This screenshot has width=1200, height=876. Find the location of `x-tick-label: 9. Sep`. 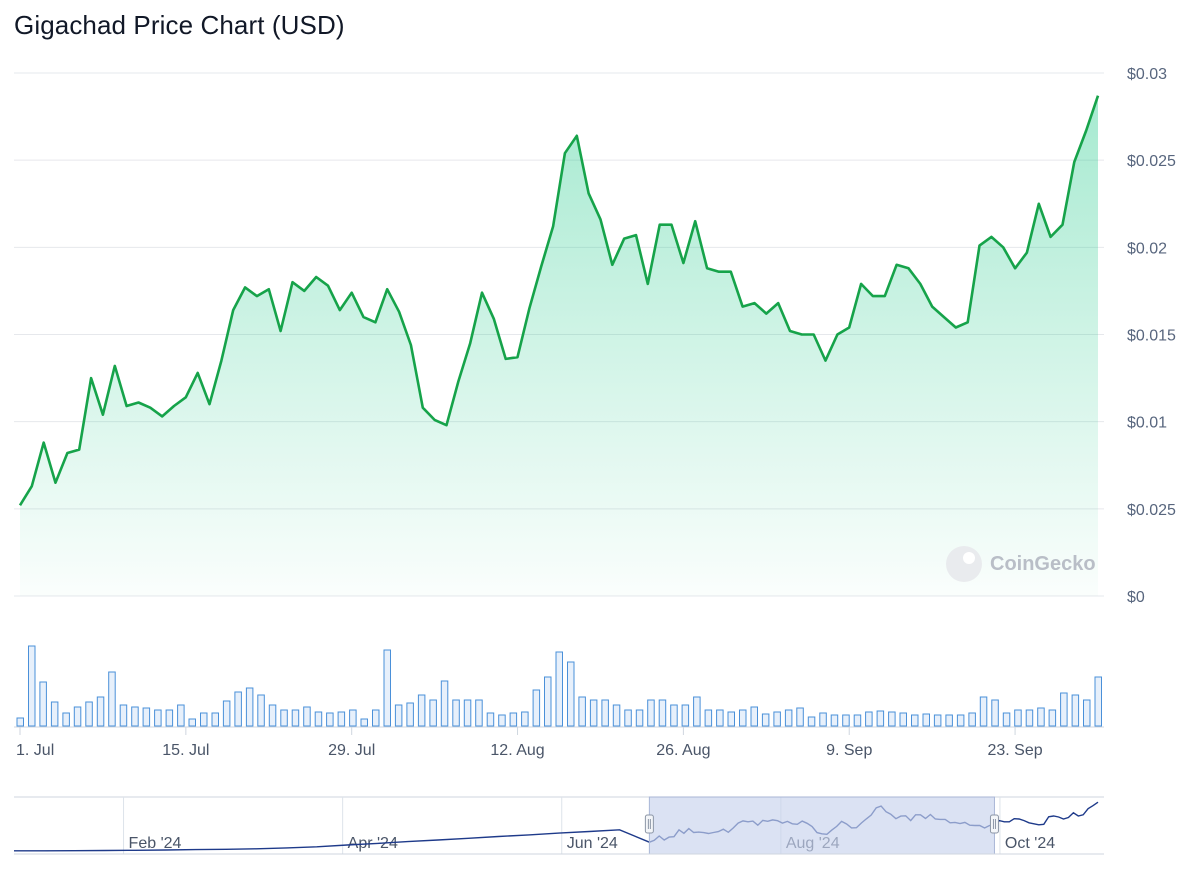

x-tick-label: 9. Sep is located at coordinates (849, 750).